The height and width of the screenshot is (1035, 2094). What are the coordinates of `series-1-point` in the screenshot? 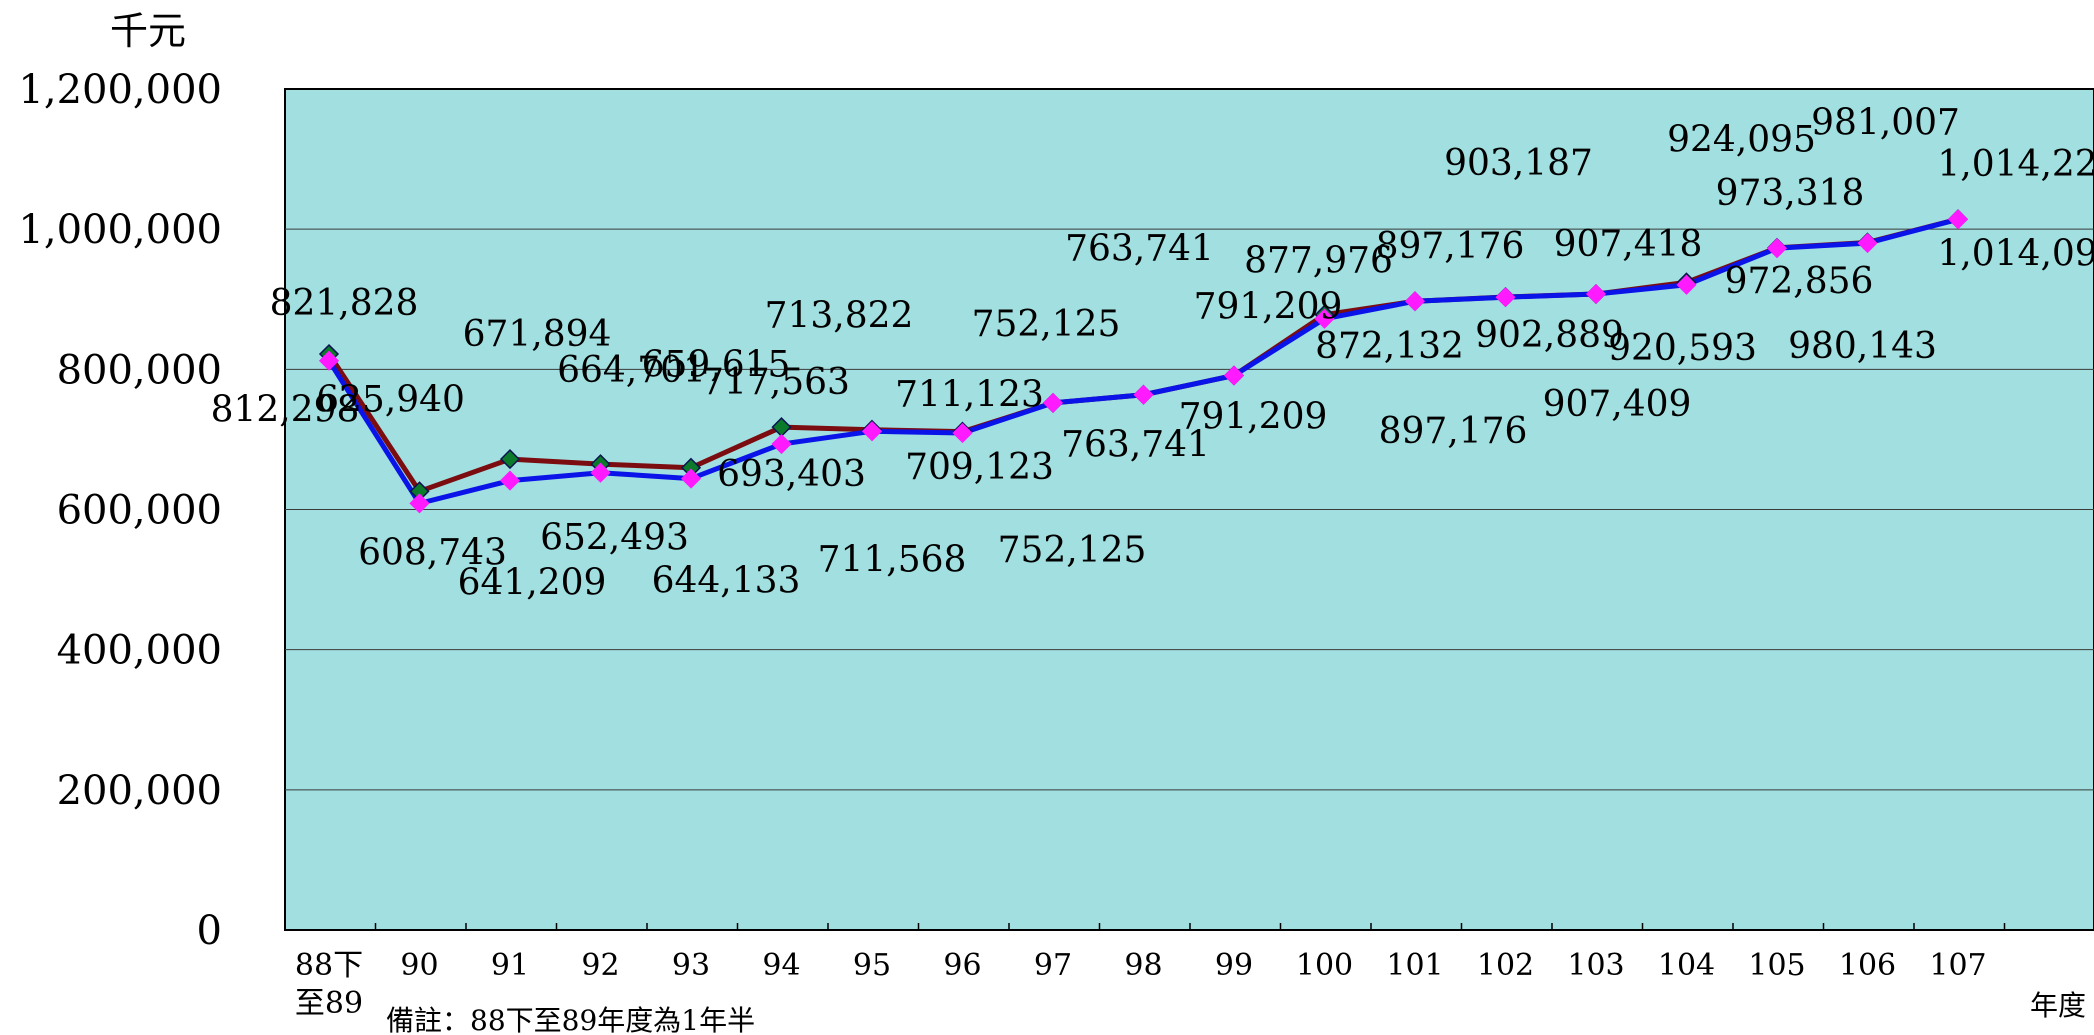 It's located at (510, 459).